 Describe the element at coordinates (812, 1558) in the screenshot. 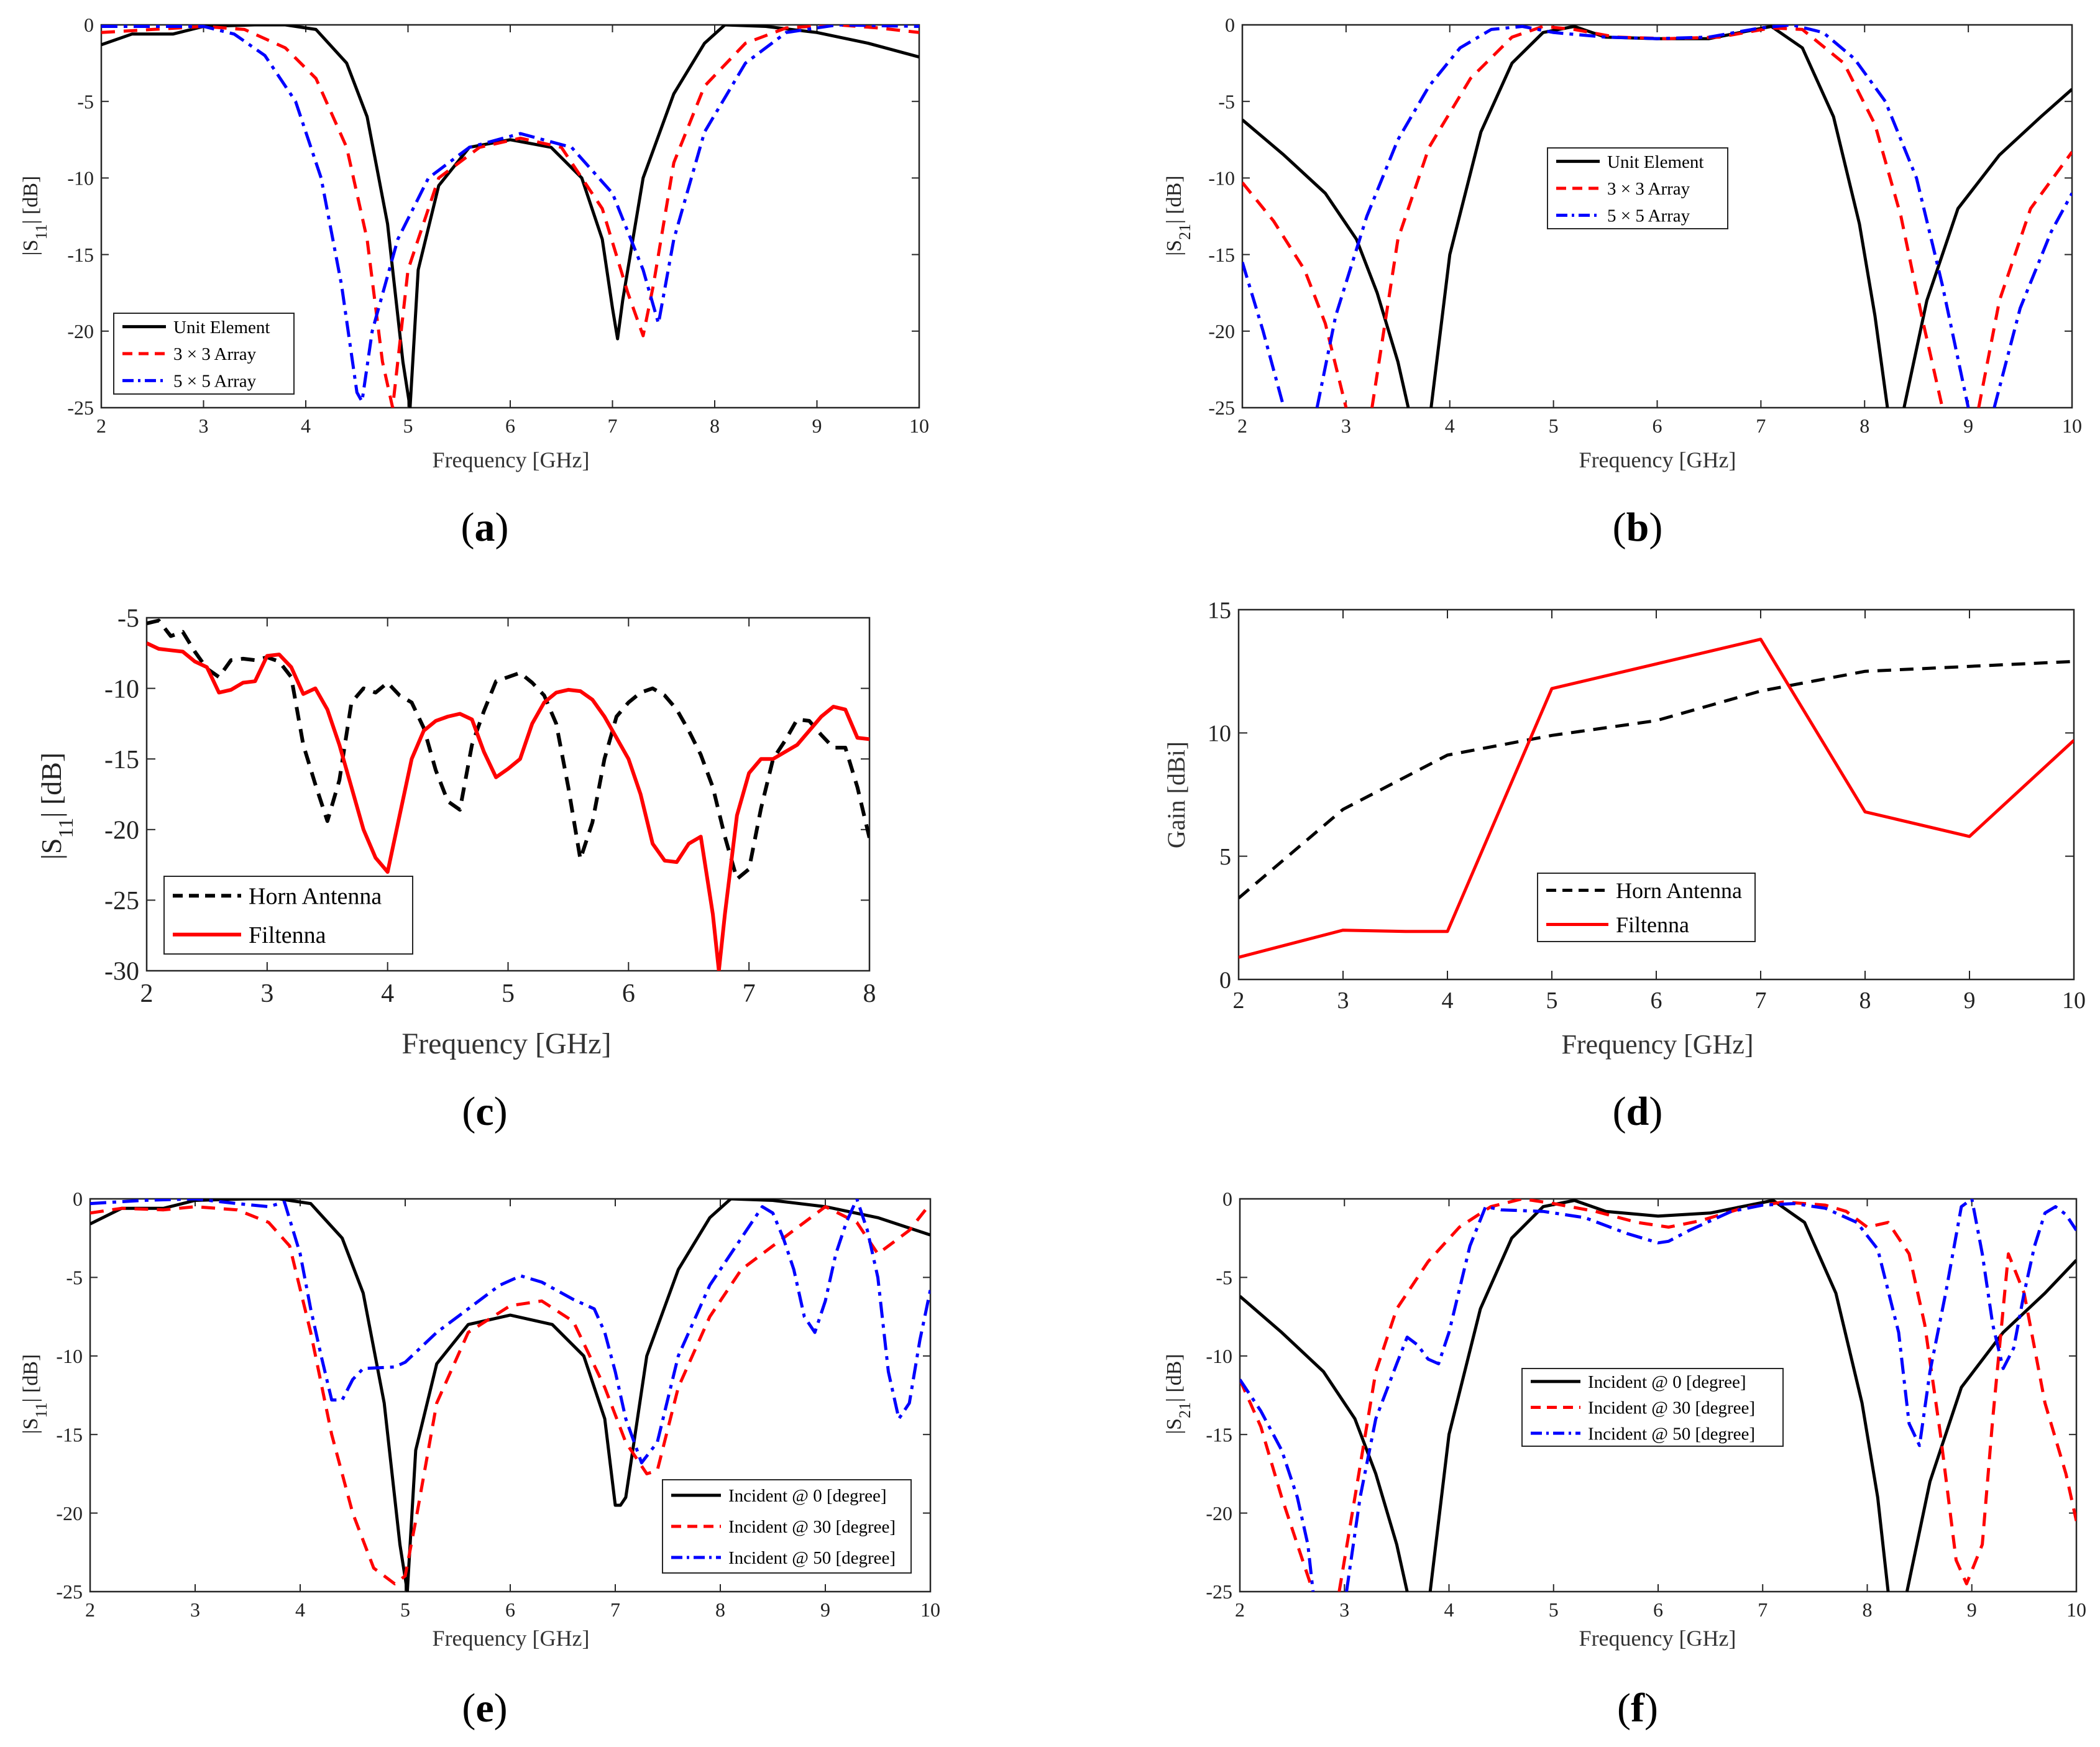

I see `legend-label: Incident @ 50 [degree]` at that location.